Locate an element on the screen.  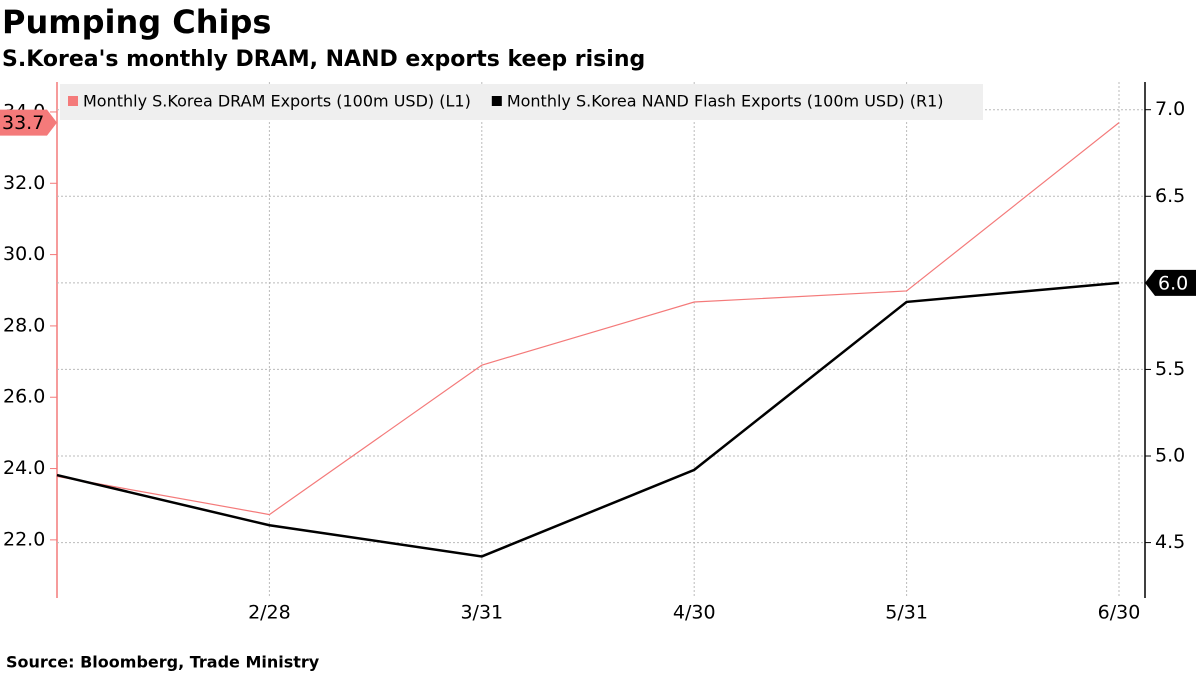
chart-title: Pumping Chips is located at coordinates (136, 22).